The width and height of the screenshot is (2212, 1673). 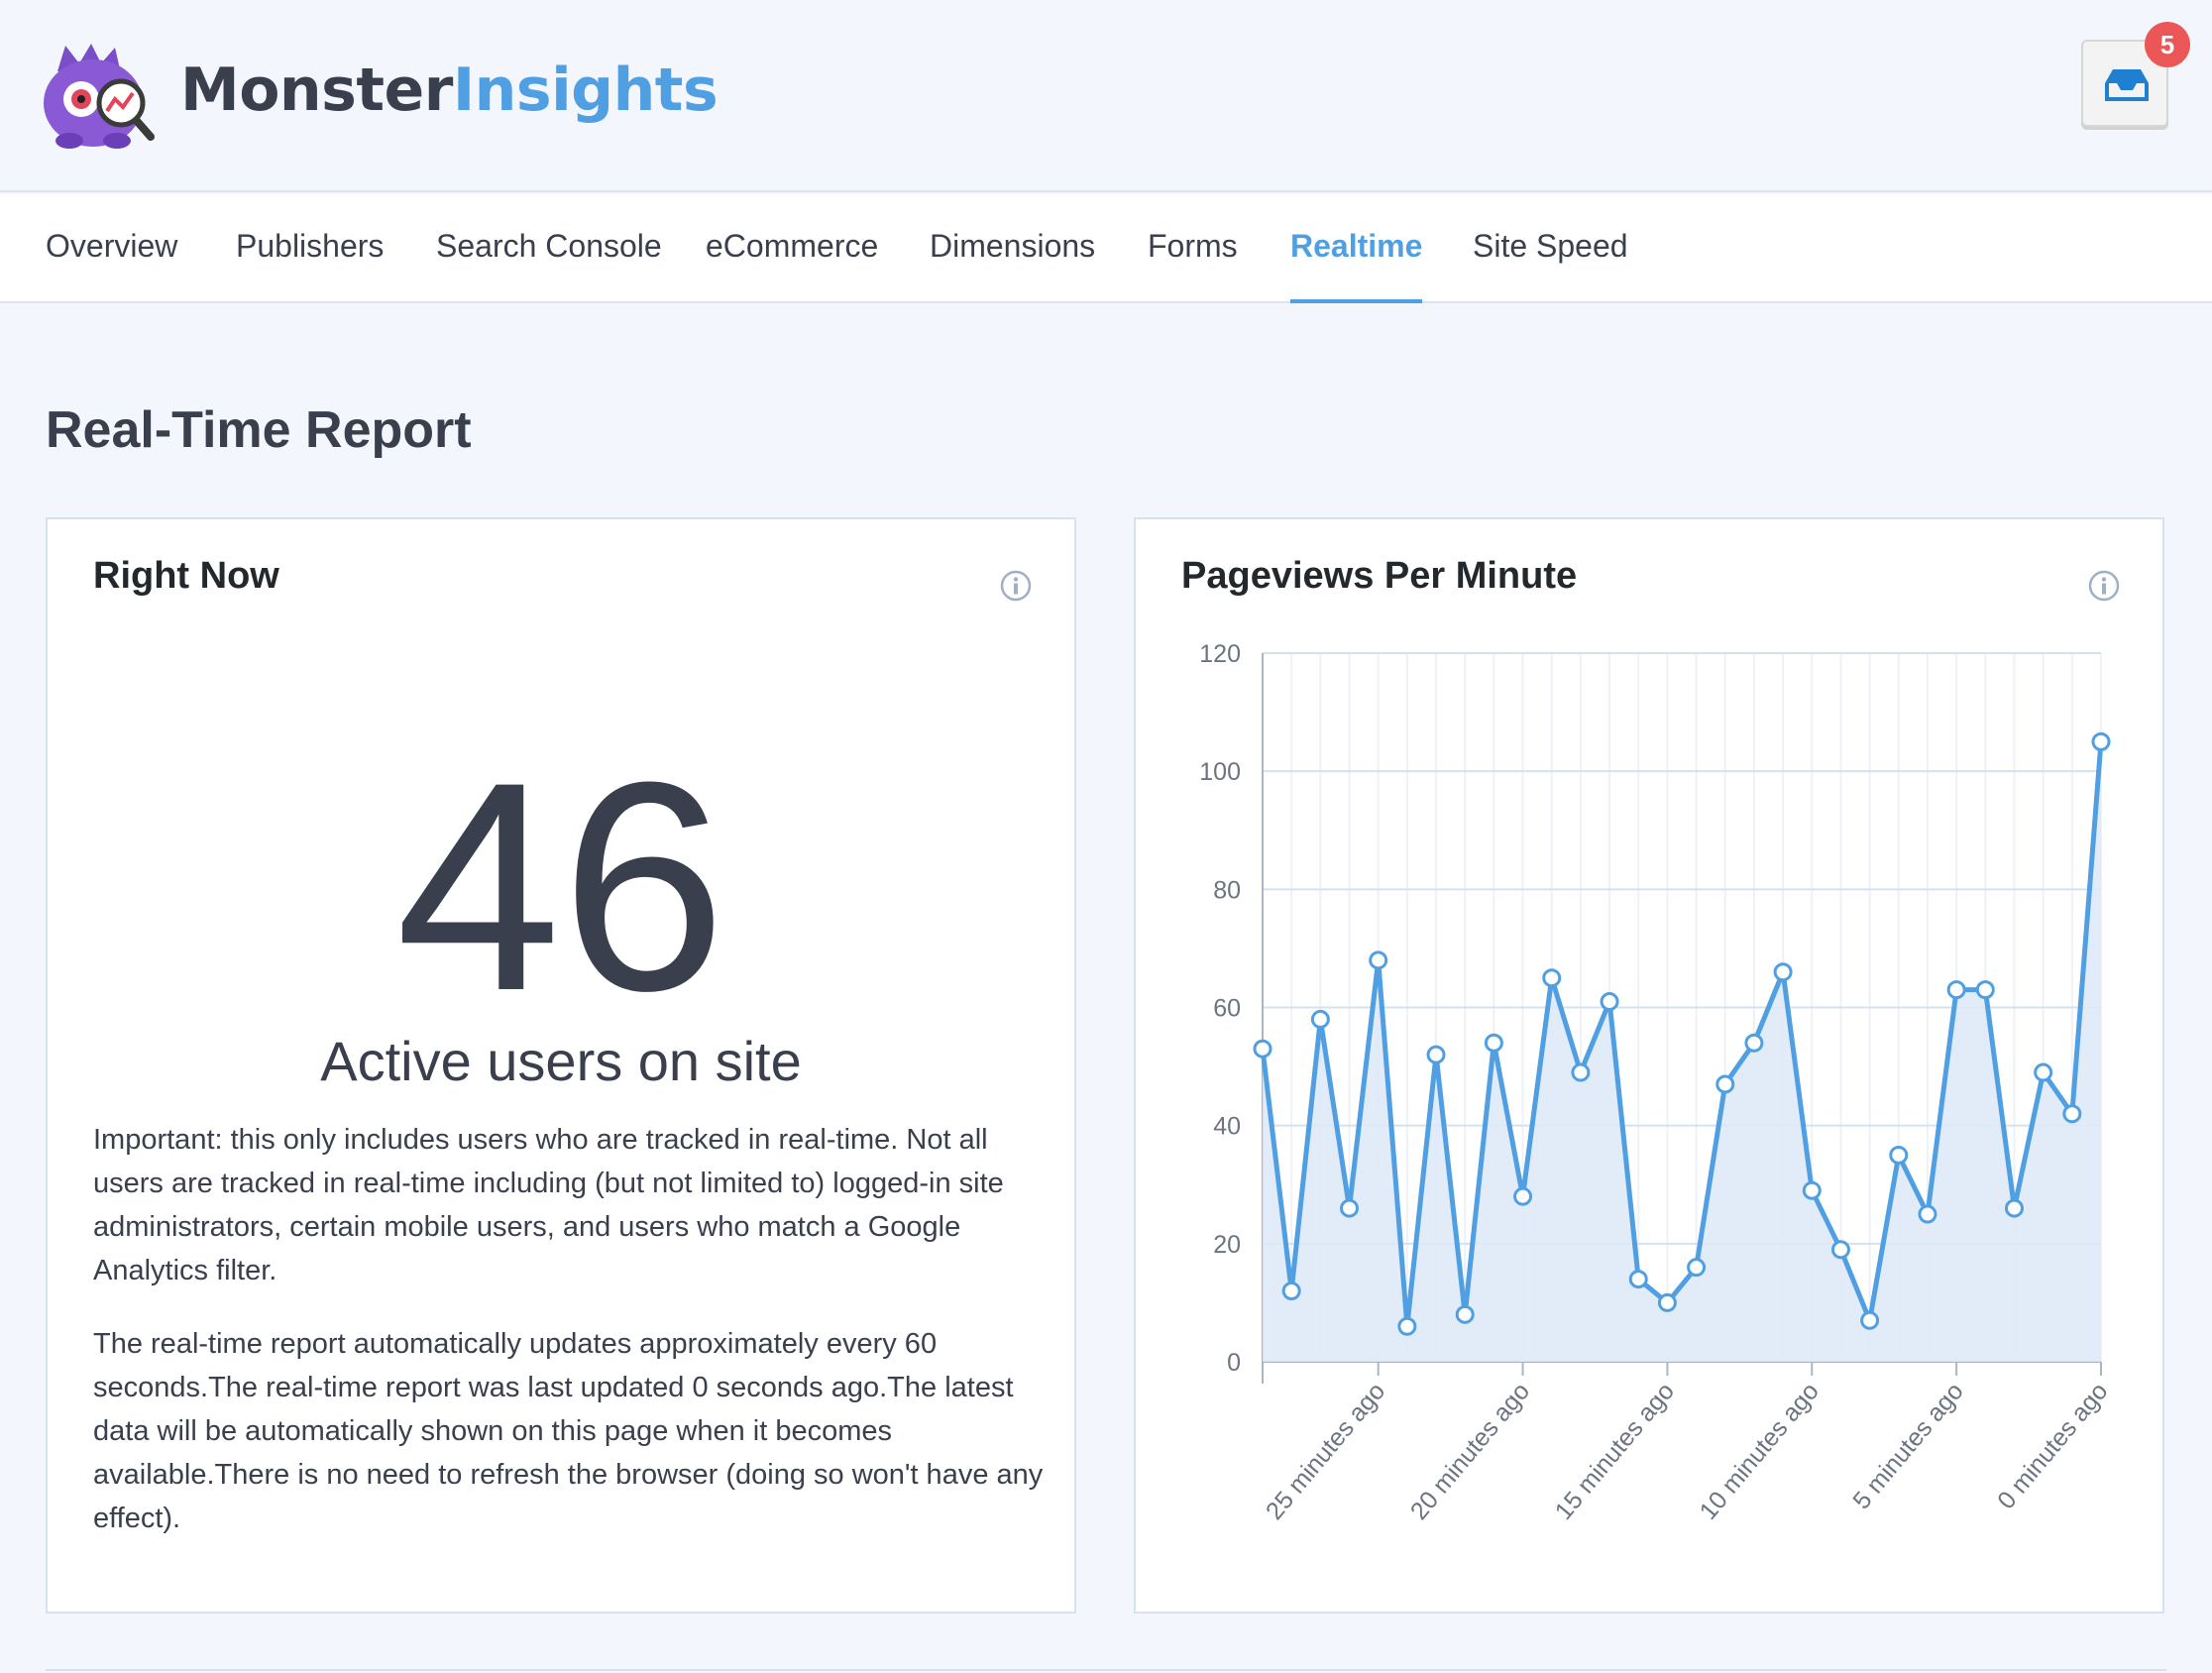 What do you see at coordinates (1227, 890) in the screenshot?
I see `y-tick-label: 80` at bounding box center [1227, 890].